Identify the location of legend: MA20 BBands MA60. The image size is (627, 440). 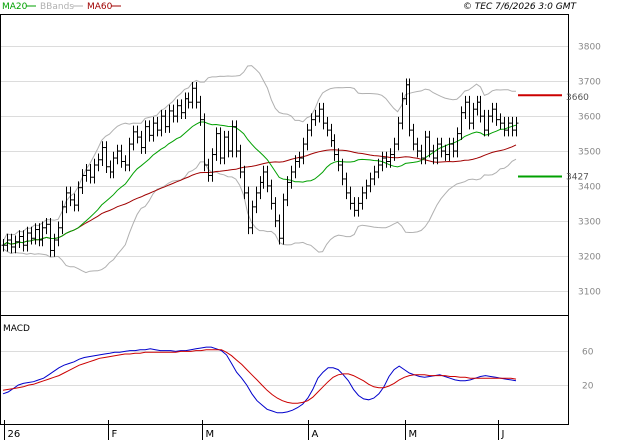
(61, 7).